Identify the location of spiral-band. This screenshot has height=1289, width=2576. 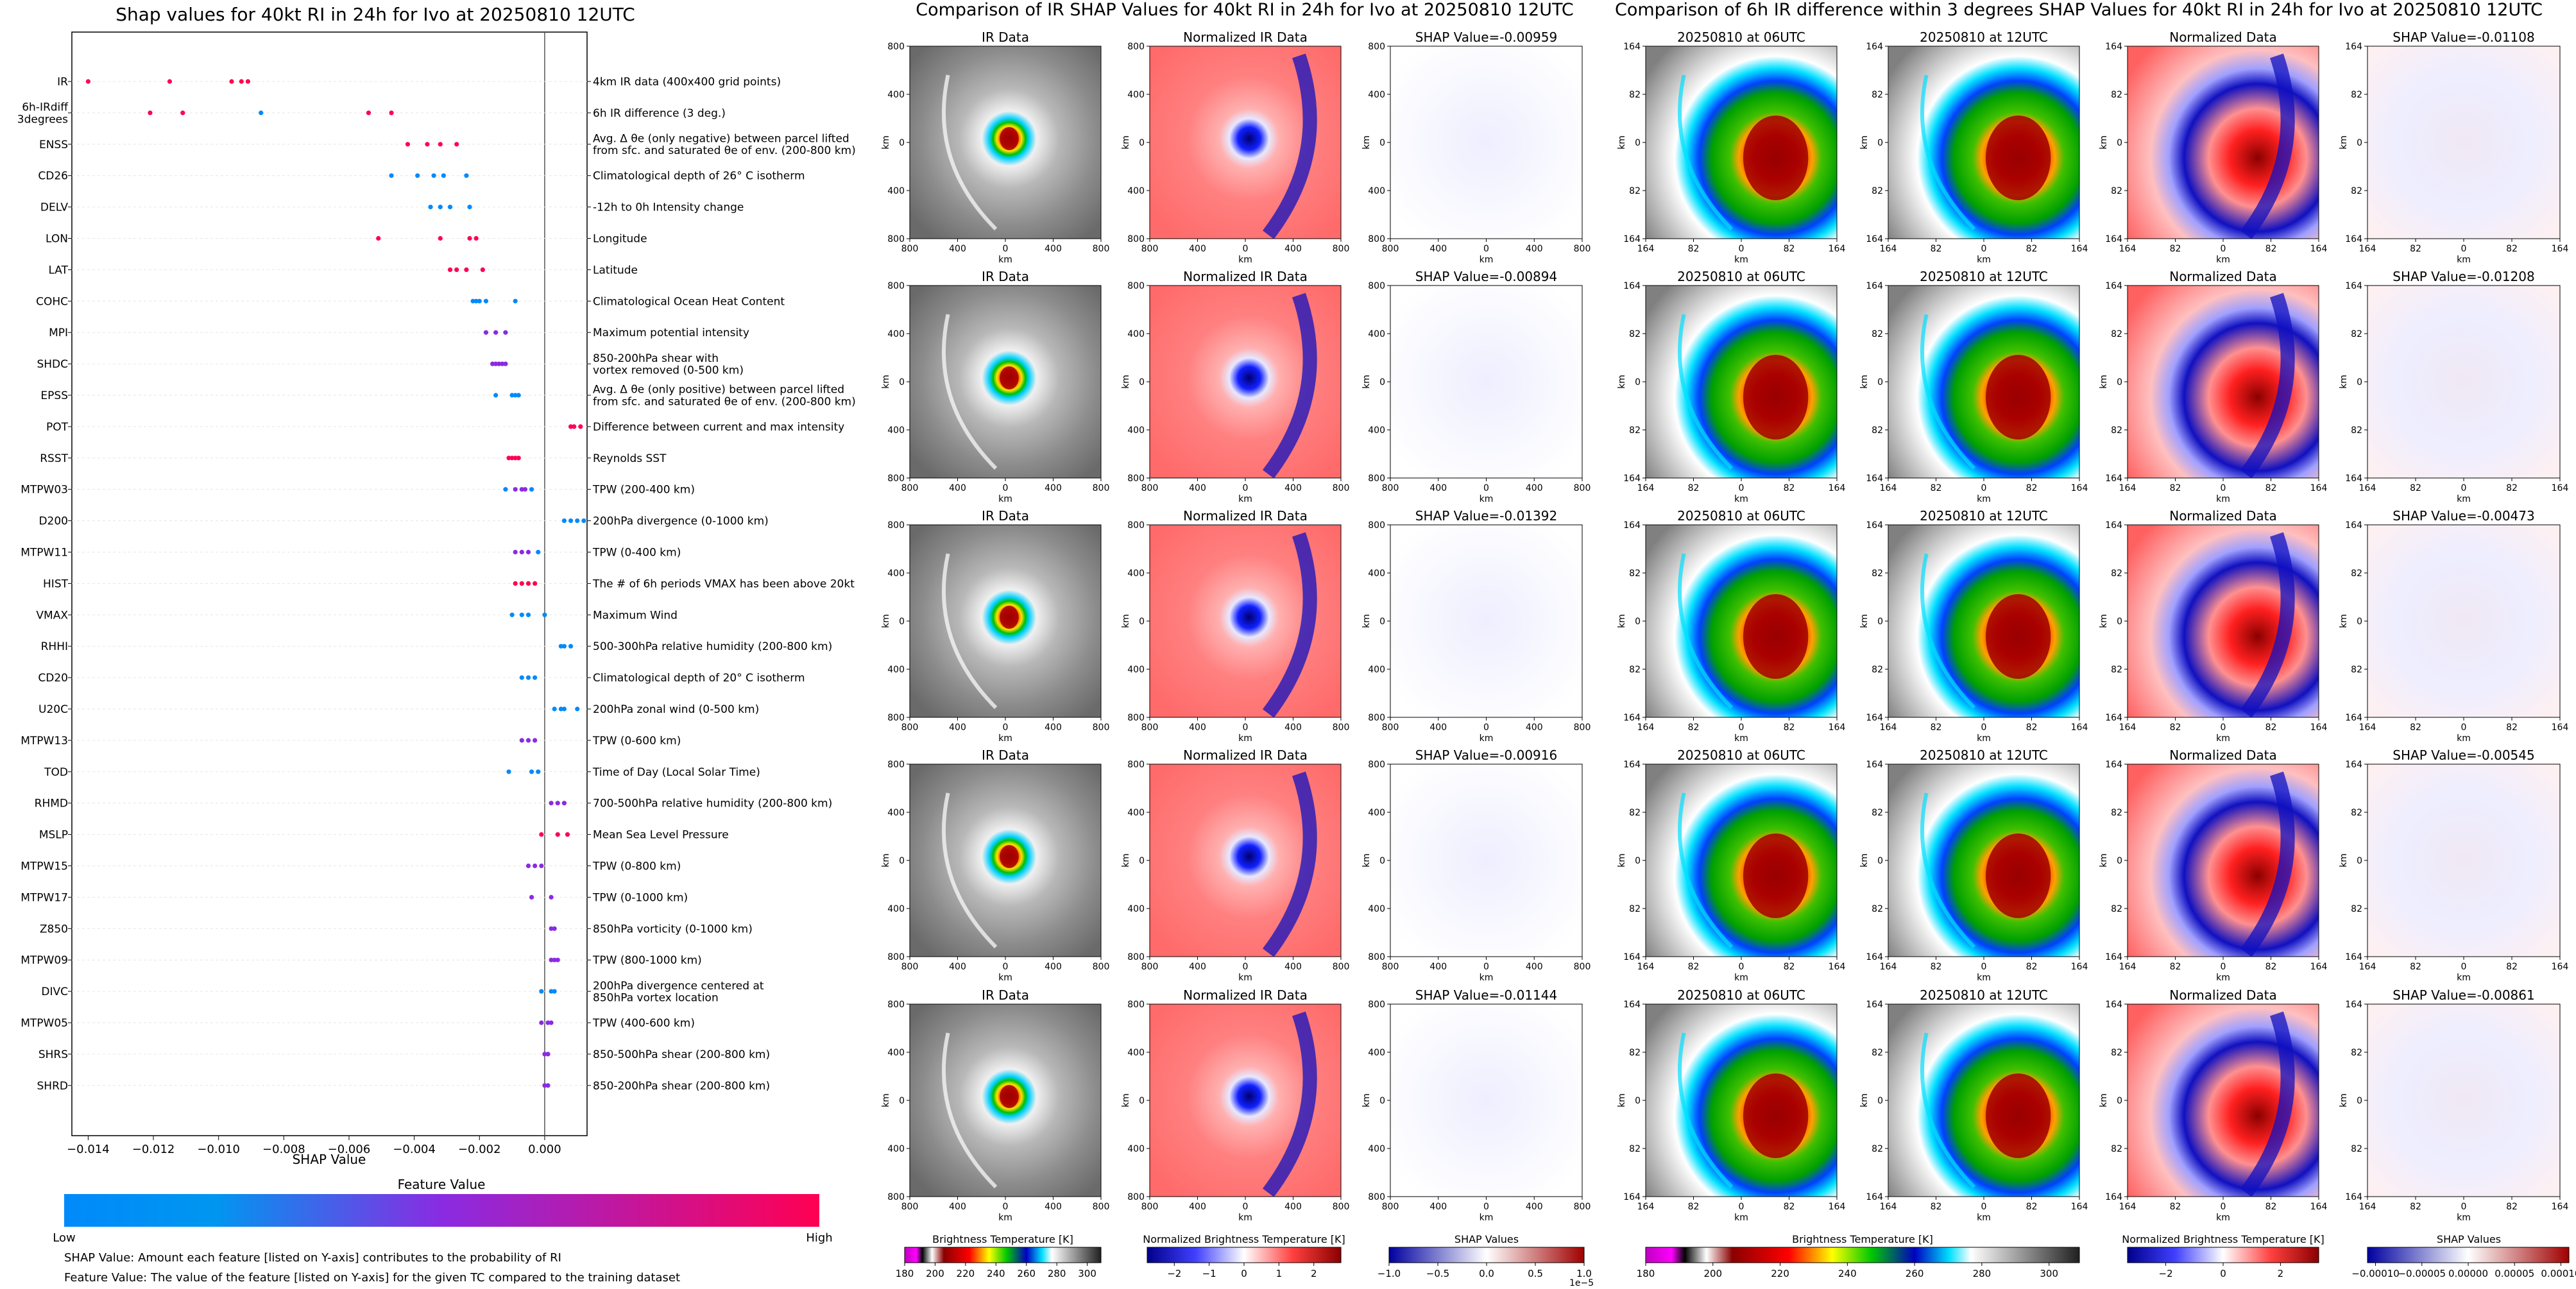
(1706, 870).